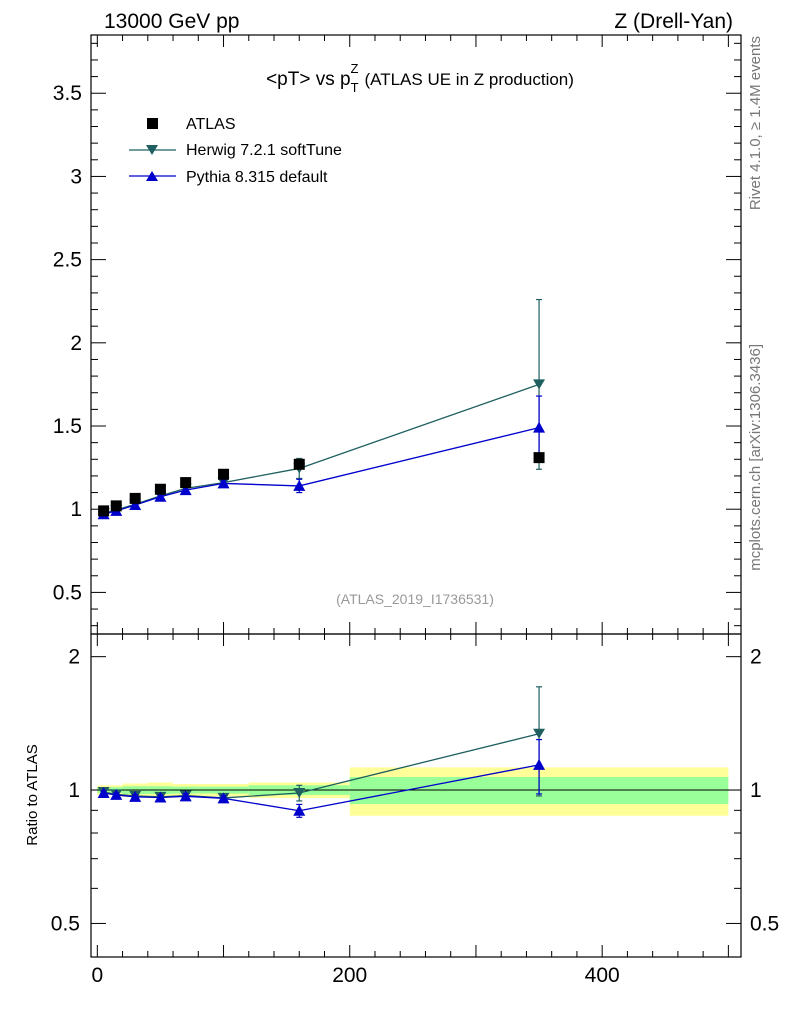 This screenshot has height=1024, width=786. What do you see at coordinates (415, 599) in the screenshot?
I see `analysis-watermark: (ATLAS_2019_I1736531)` at bounding box center [415, 599].